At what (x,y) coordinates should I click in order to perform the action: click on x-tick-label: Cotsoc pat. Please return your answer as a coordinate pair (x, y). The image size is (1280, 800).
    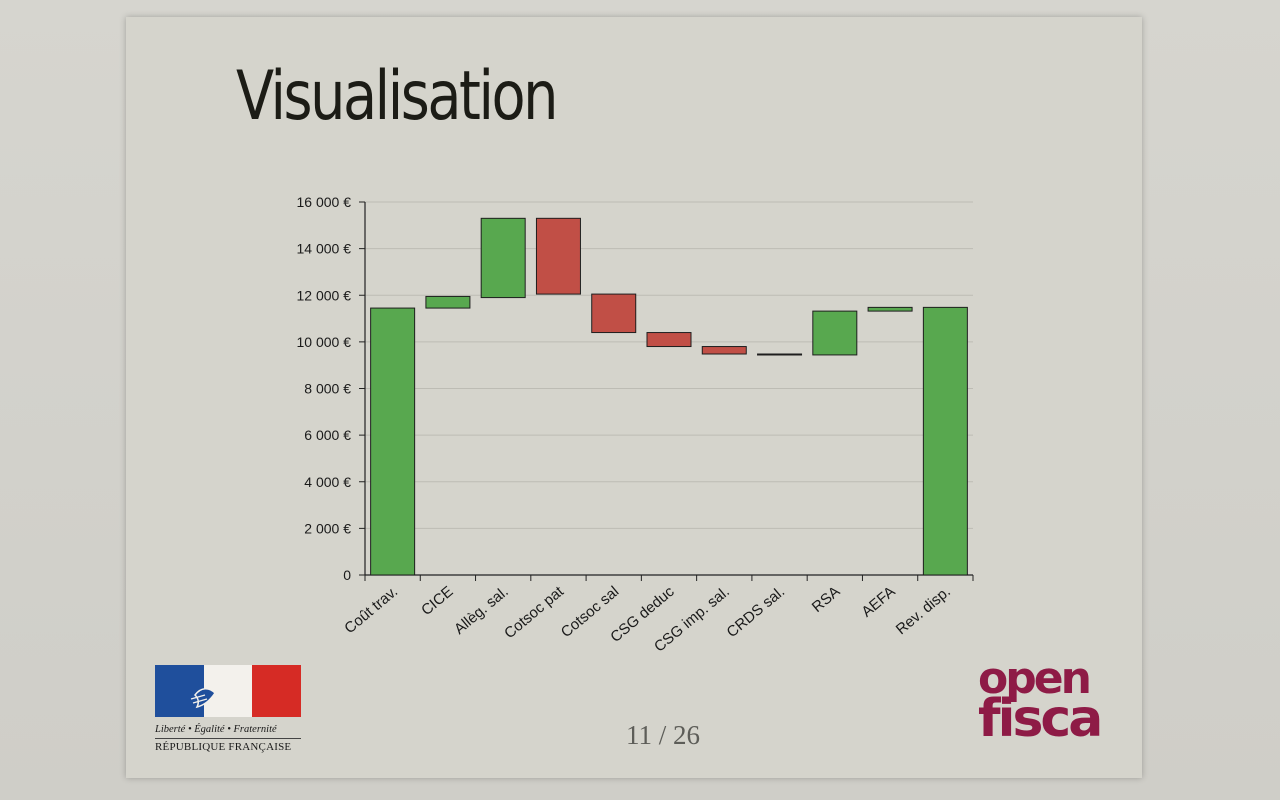
    Looking at the image, I should click on (534, 613).